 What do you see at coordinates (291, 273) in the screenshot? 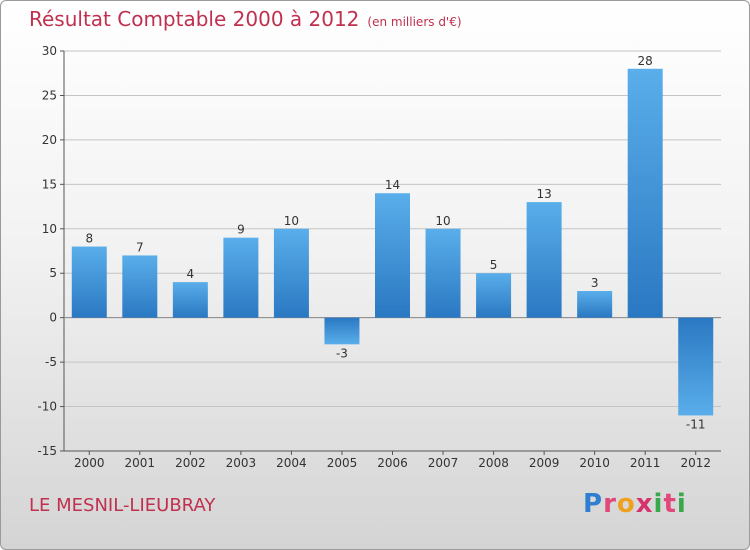
I see `bar-2004` at bounding box center [291, 273].